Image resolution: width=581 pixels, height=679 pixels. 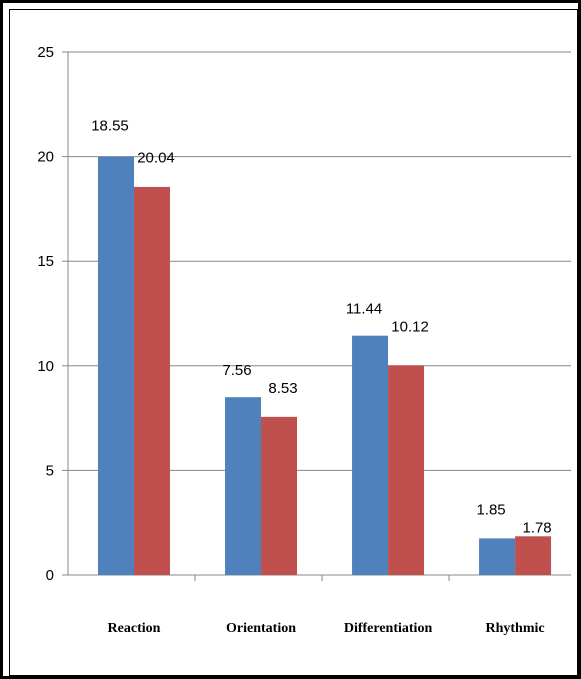 I want to click on x-category-label: Differentiation, so click(x=388, y=628).